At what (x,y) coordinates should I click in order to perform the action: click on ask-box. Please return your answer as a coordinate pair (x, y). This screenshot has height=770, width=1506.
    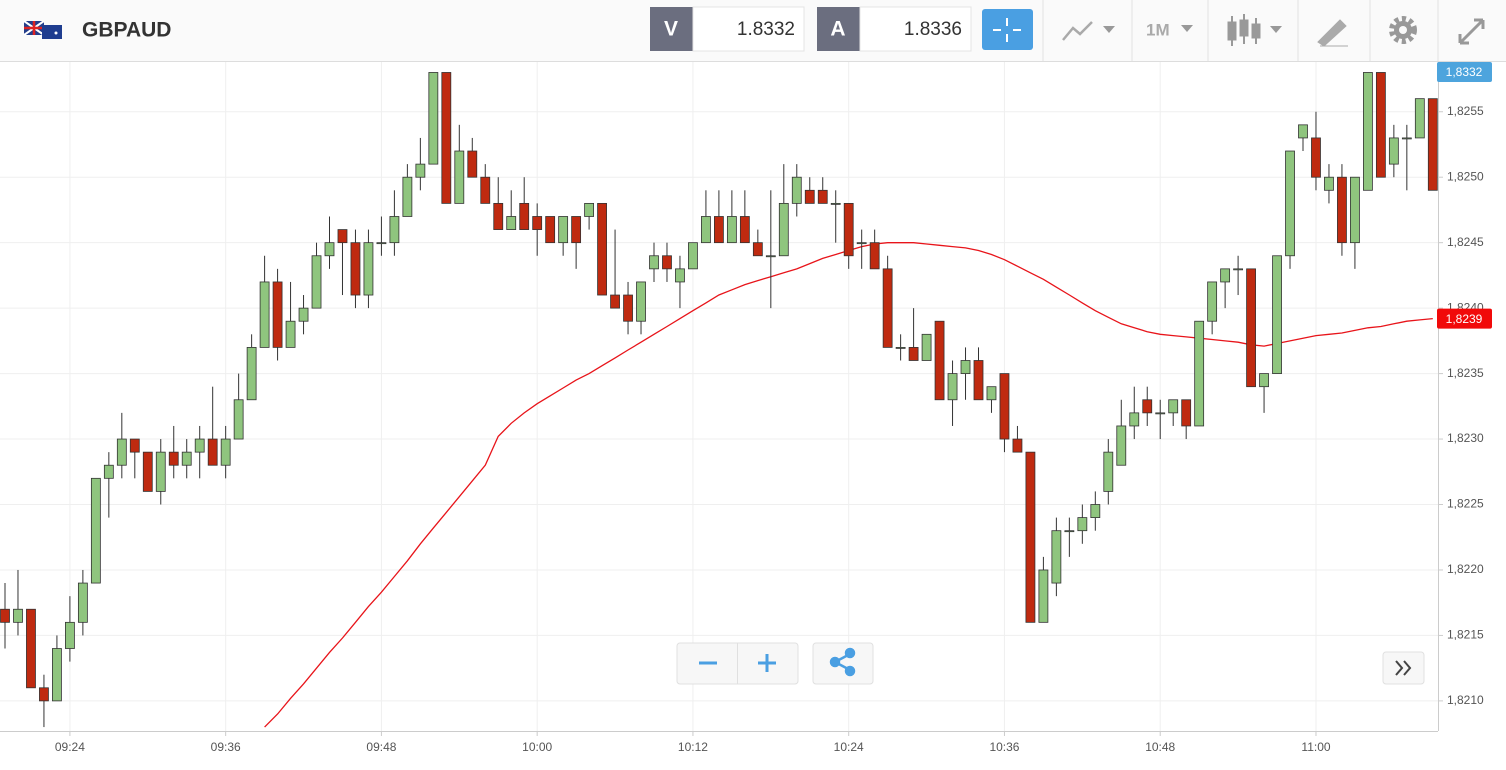
    Looking at the image, I should click on (915, 29).